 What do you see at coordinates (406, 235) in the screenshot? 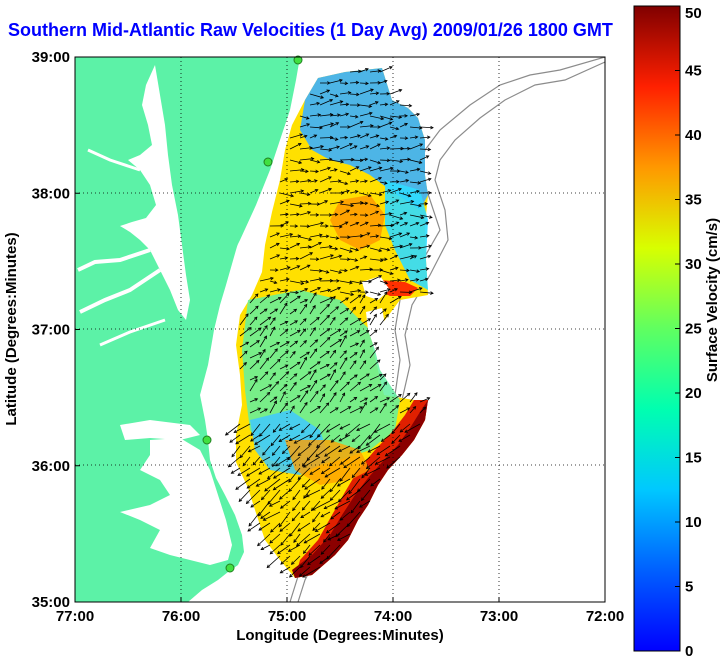
I see `velocity-cyan-east` at bounding box center [406, 235].